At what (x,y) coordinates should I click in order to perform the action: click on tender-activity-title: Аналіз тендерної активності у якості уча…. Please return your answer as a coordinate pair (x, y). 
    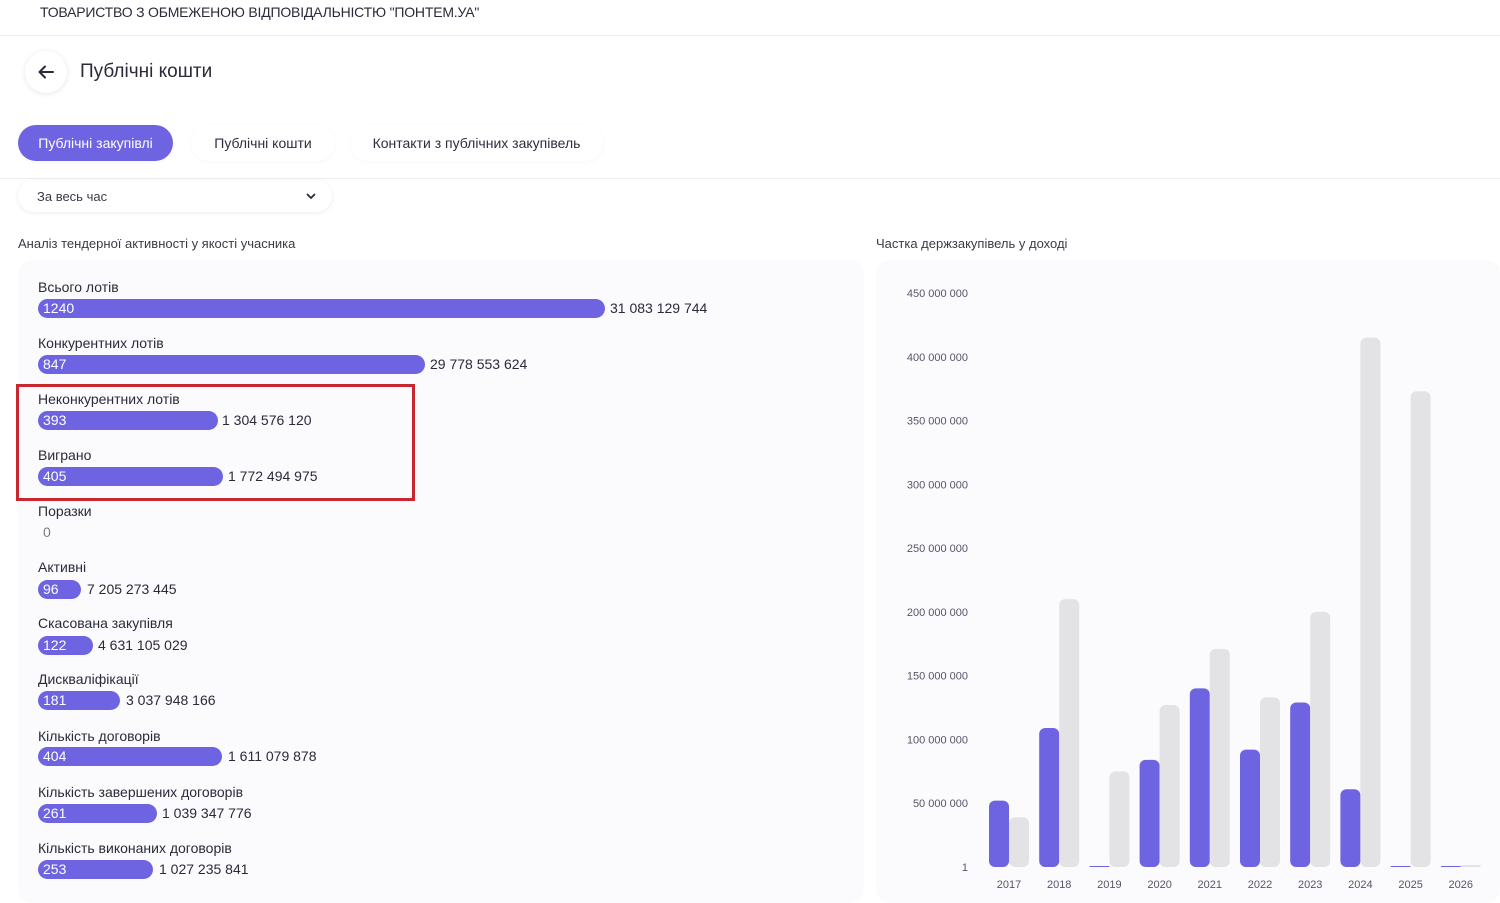
    Looking at the image, I should click on (157, 243).